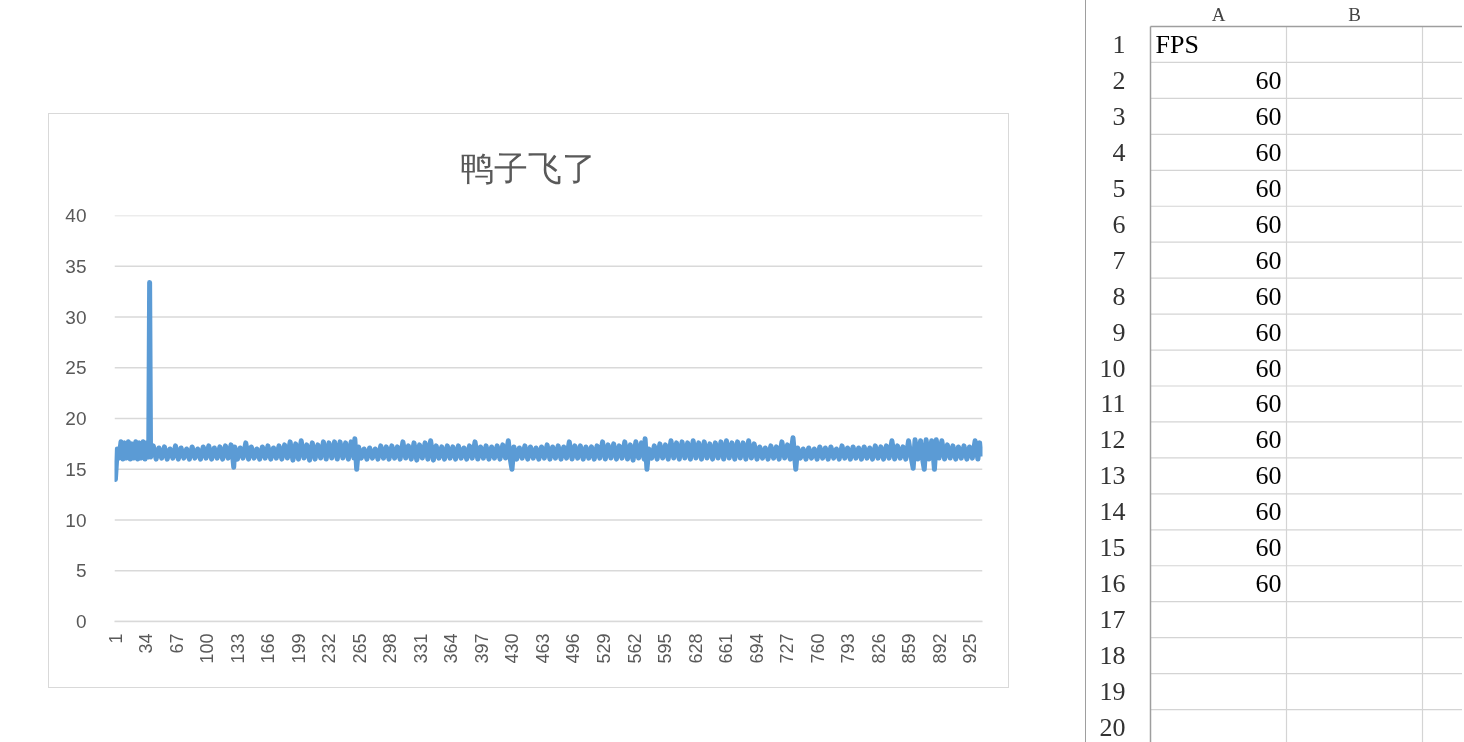 This screenshot has width=1464, height=742. What do you see at coordinates (1112, 476) in the screenshot?
I see `y-tick-label: 13` at bounding box center [1112, 476].